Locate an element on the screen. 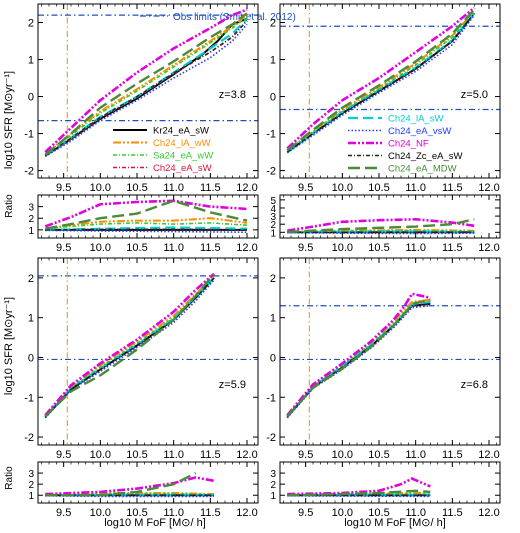 Image resolution: width=520 pixels, height=533 pixels. legend-label-Ch24_lA_sW: Ch24_lA_sW is located at coordinates (415, 119).